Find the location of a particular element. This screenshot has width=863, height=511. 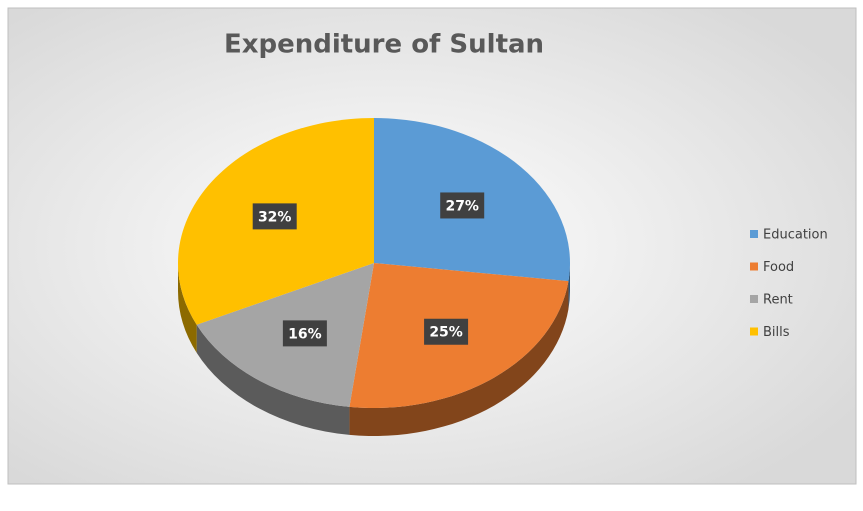

legend-label: Food is located at coordinates (778, 267).